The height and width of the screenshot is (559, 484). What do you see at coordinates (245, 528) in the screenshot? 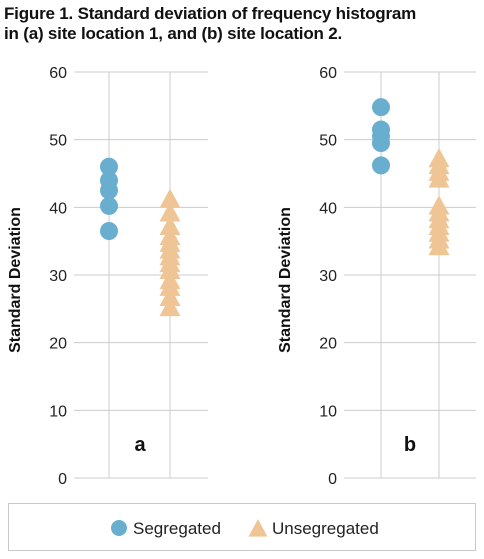
I see `legend: Segregated Unsegregated` at bounding box center [245, 528].